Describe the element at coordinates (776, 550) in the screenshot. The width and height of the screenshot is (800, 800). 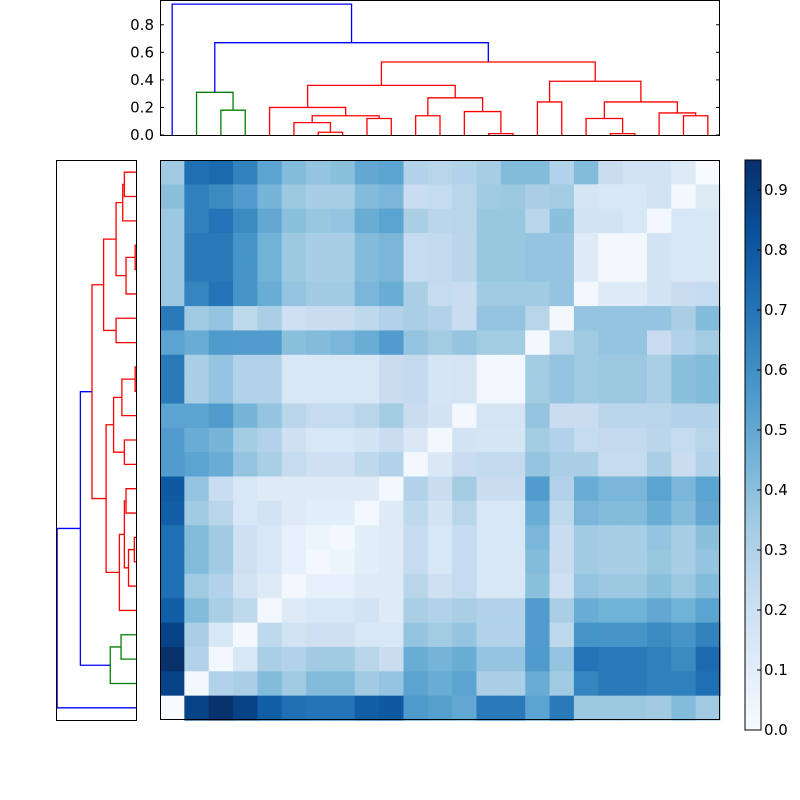
I see `colorbar-tick-label: 0.3` at that location.